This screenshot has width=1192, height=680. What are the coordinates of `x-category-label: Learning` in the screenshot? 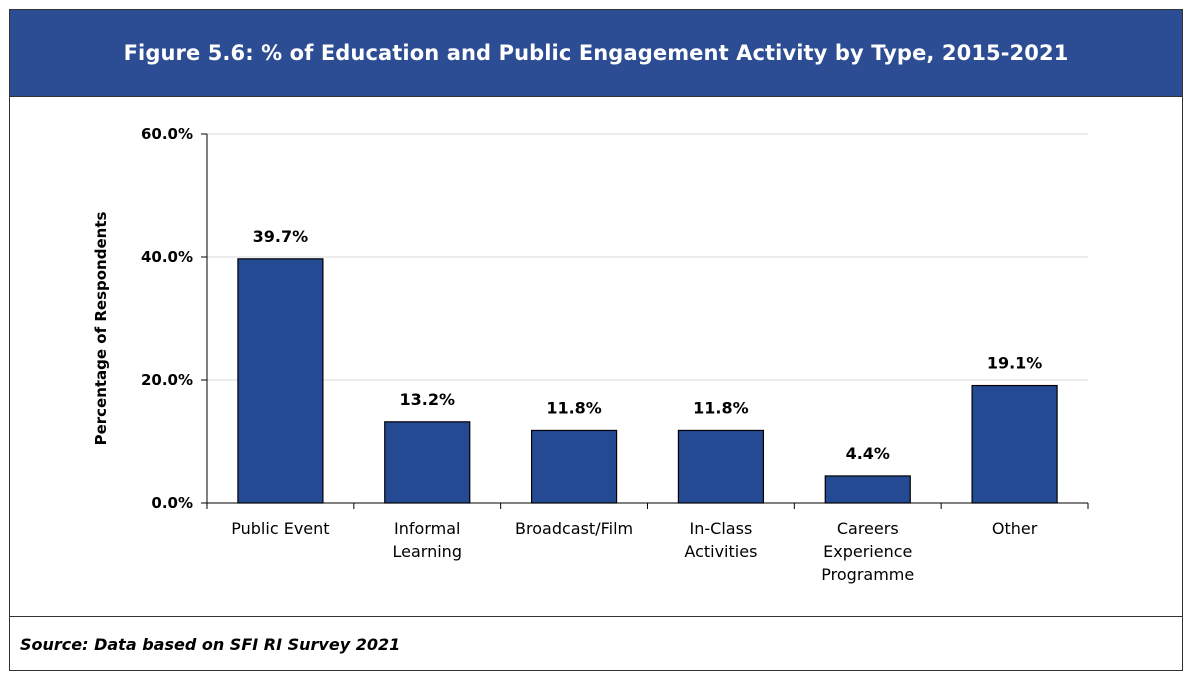 It's located at (427, 551).